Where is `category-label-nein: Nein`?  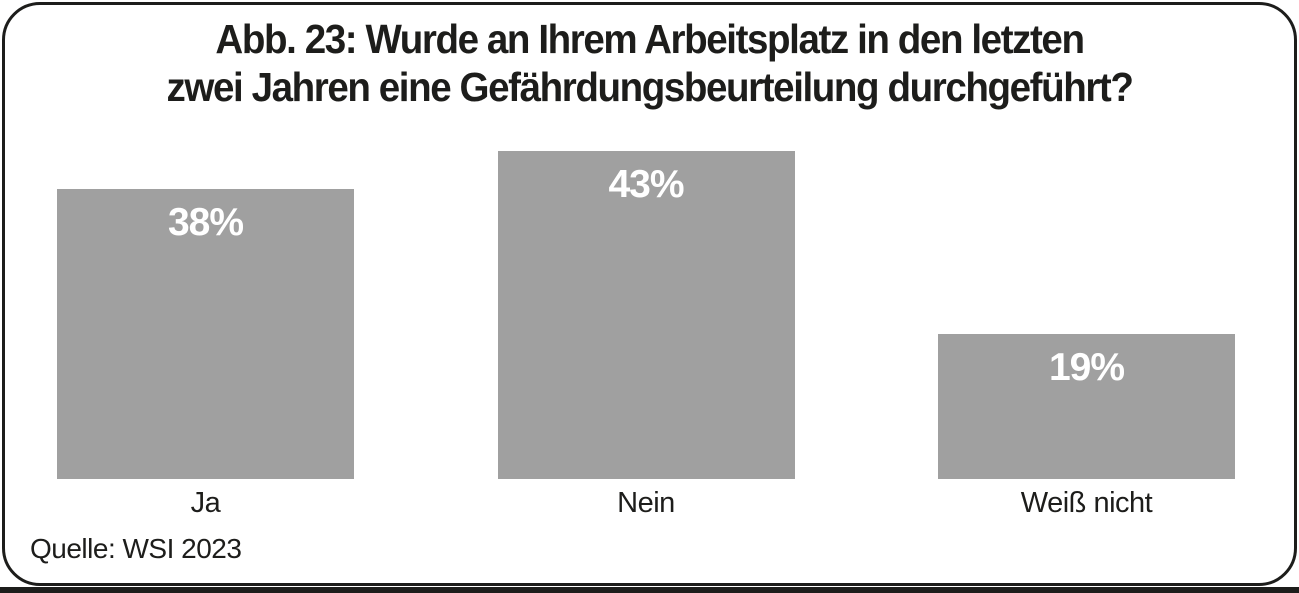 category-label-nein: Nein is located at coordinates (646, 503).